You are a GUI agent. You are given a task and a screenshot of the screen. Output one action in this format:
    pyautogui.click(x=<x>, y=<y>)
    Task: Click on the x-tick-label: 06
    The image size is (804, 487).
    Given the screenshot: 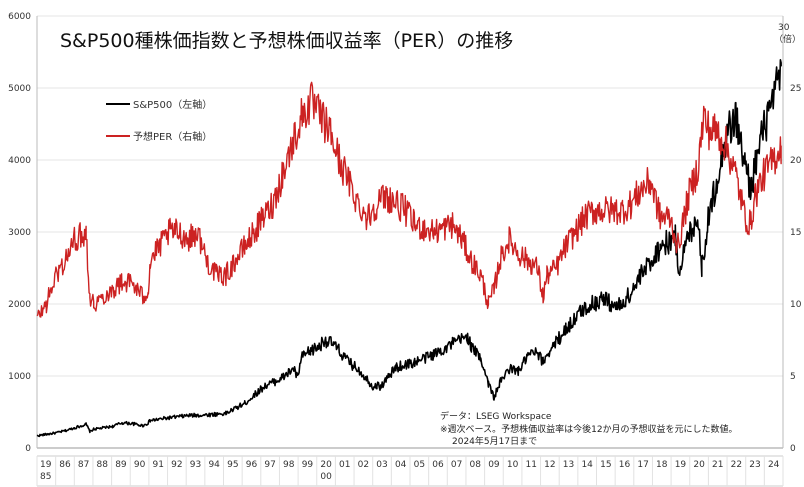 What is the action you would take?
    pyautogui.click(x=438, y=465)
    